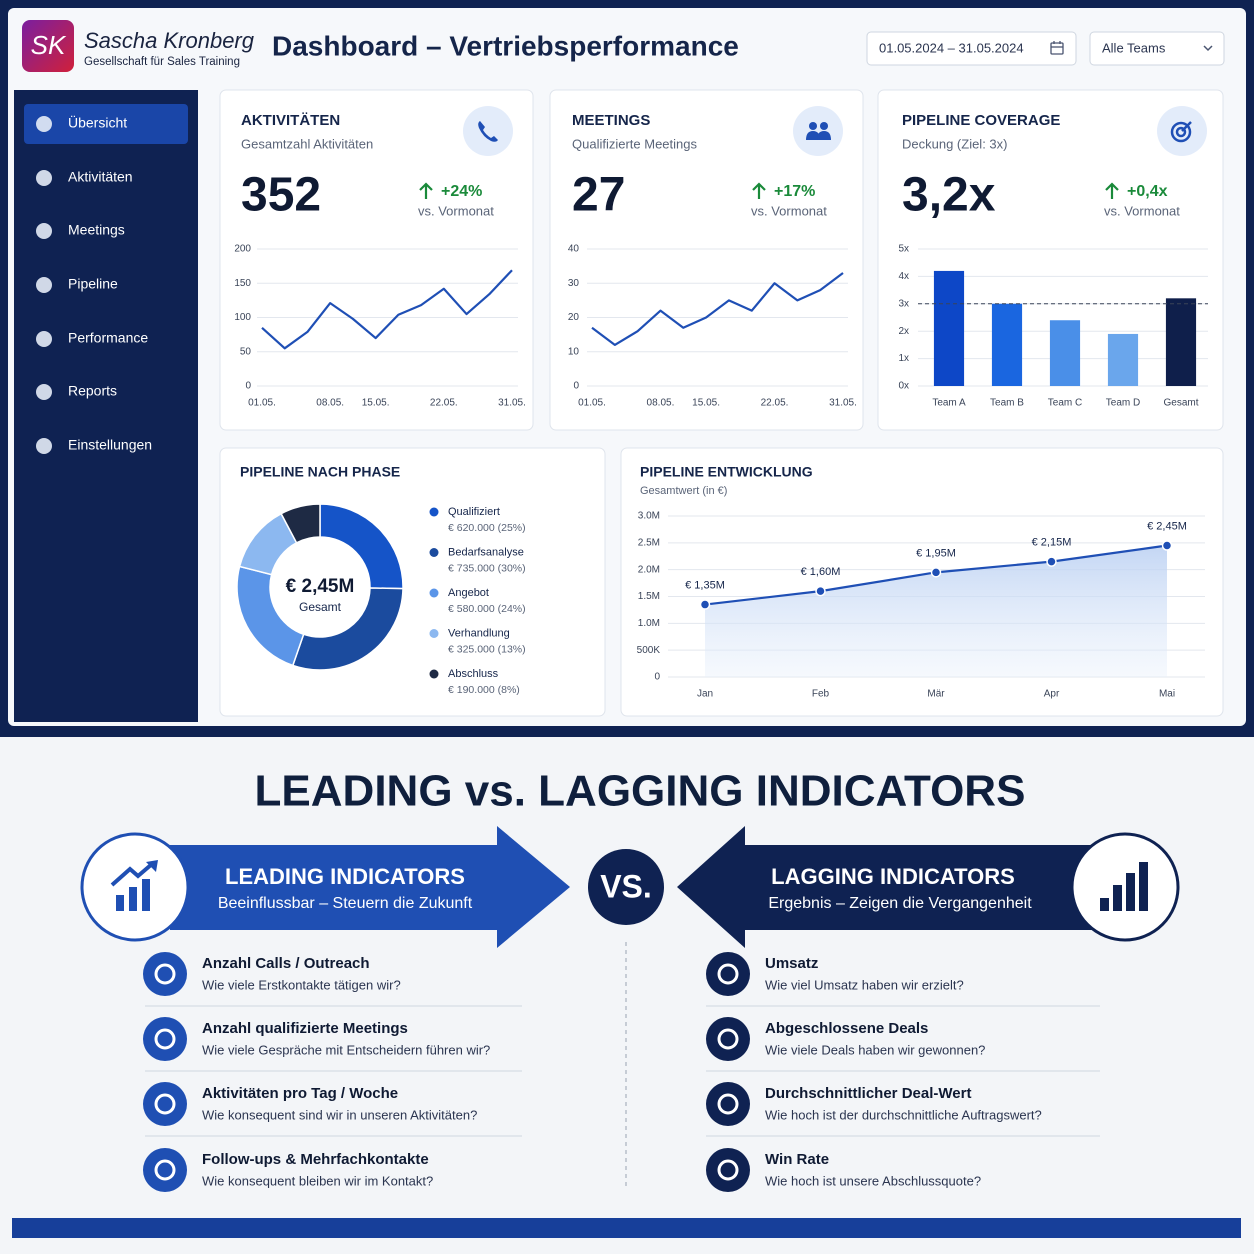 Image resolution: width=1254 pixels, height=1254 pixels. Describe the element at coordinates (1123, 403) in the screenshot. I see `x-tick-label: Team D` at that location.